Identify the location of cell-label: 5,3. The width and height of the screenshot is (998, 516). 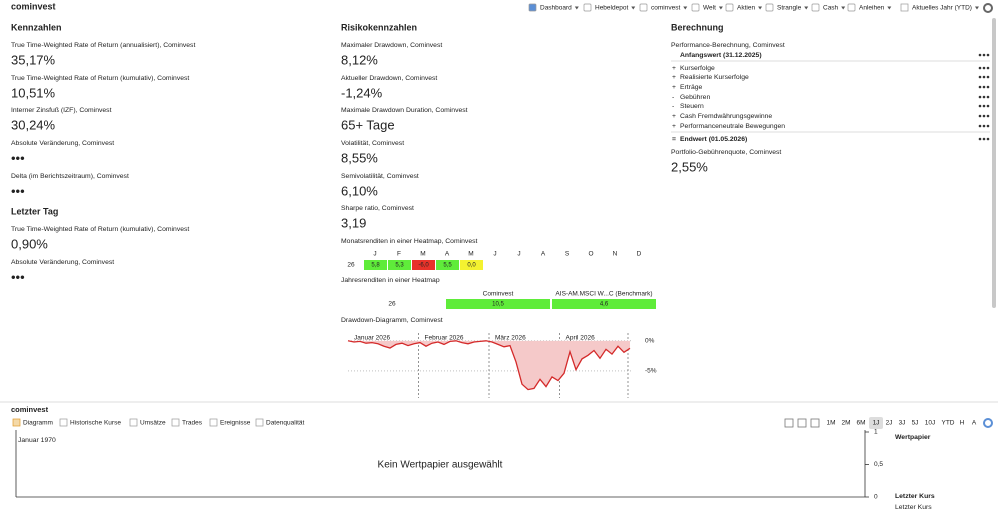
(399, 266).